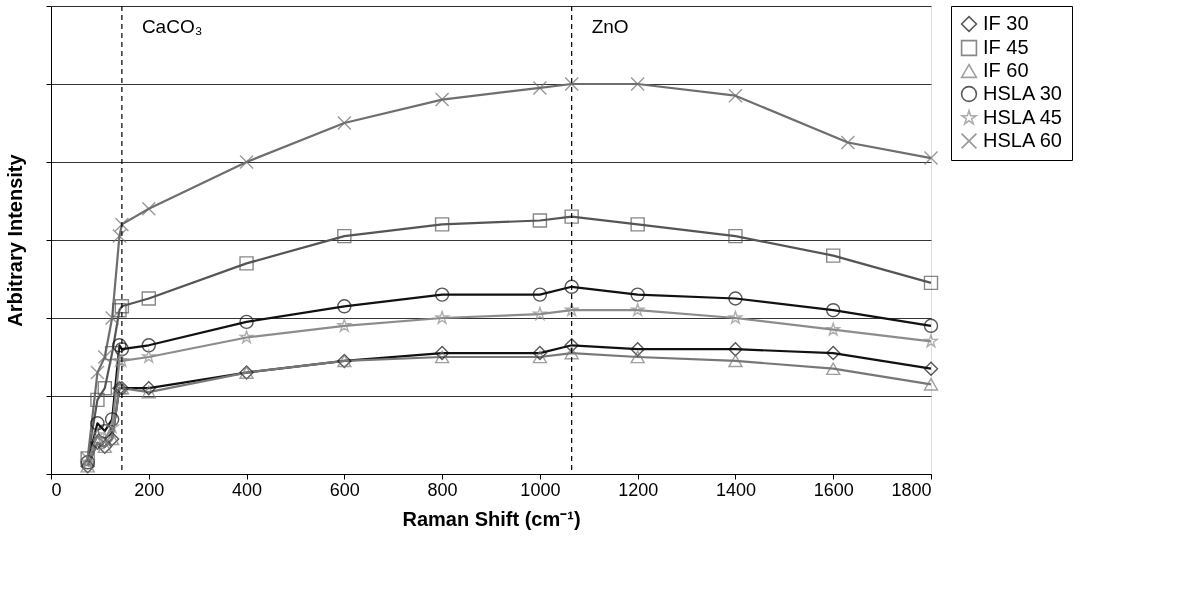 This screenshot has width=1196, height=602. I want to click on x-tick-label: 0, so click(56, 489).